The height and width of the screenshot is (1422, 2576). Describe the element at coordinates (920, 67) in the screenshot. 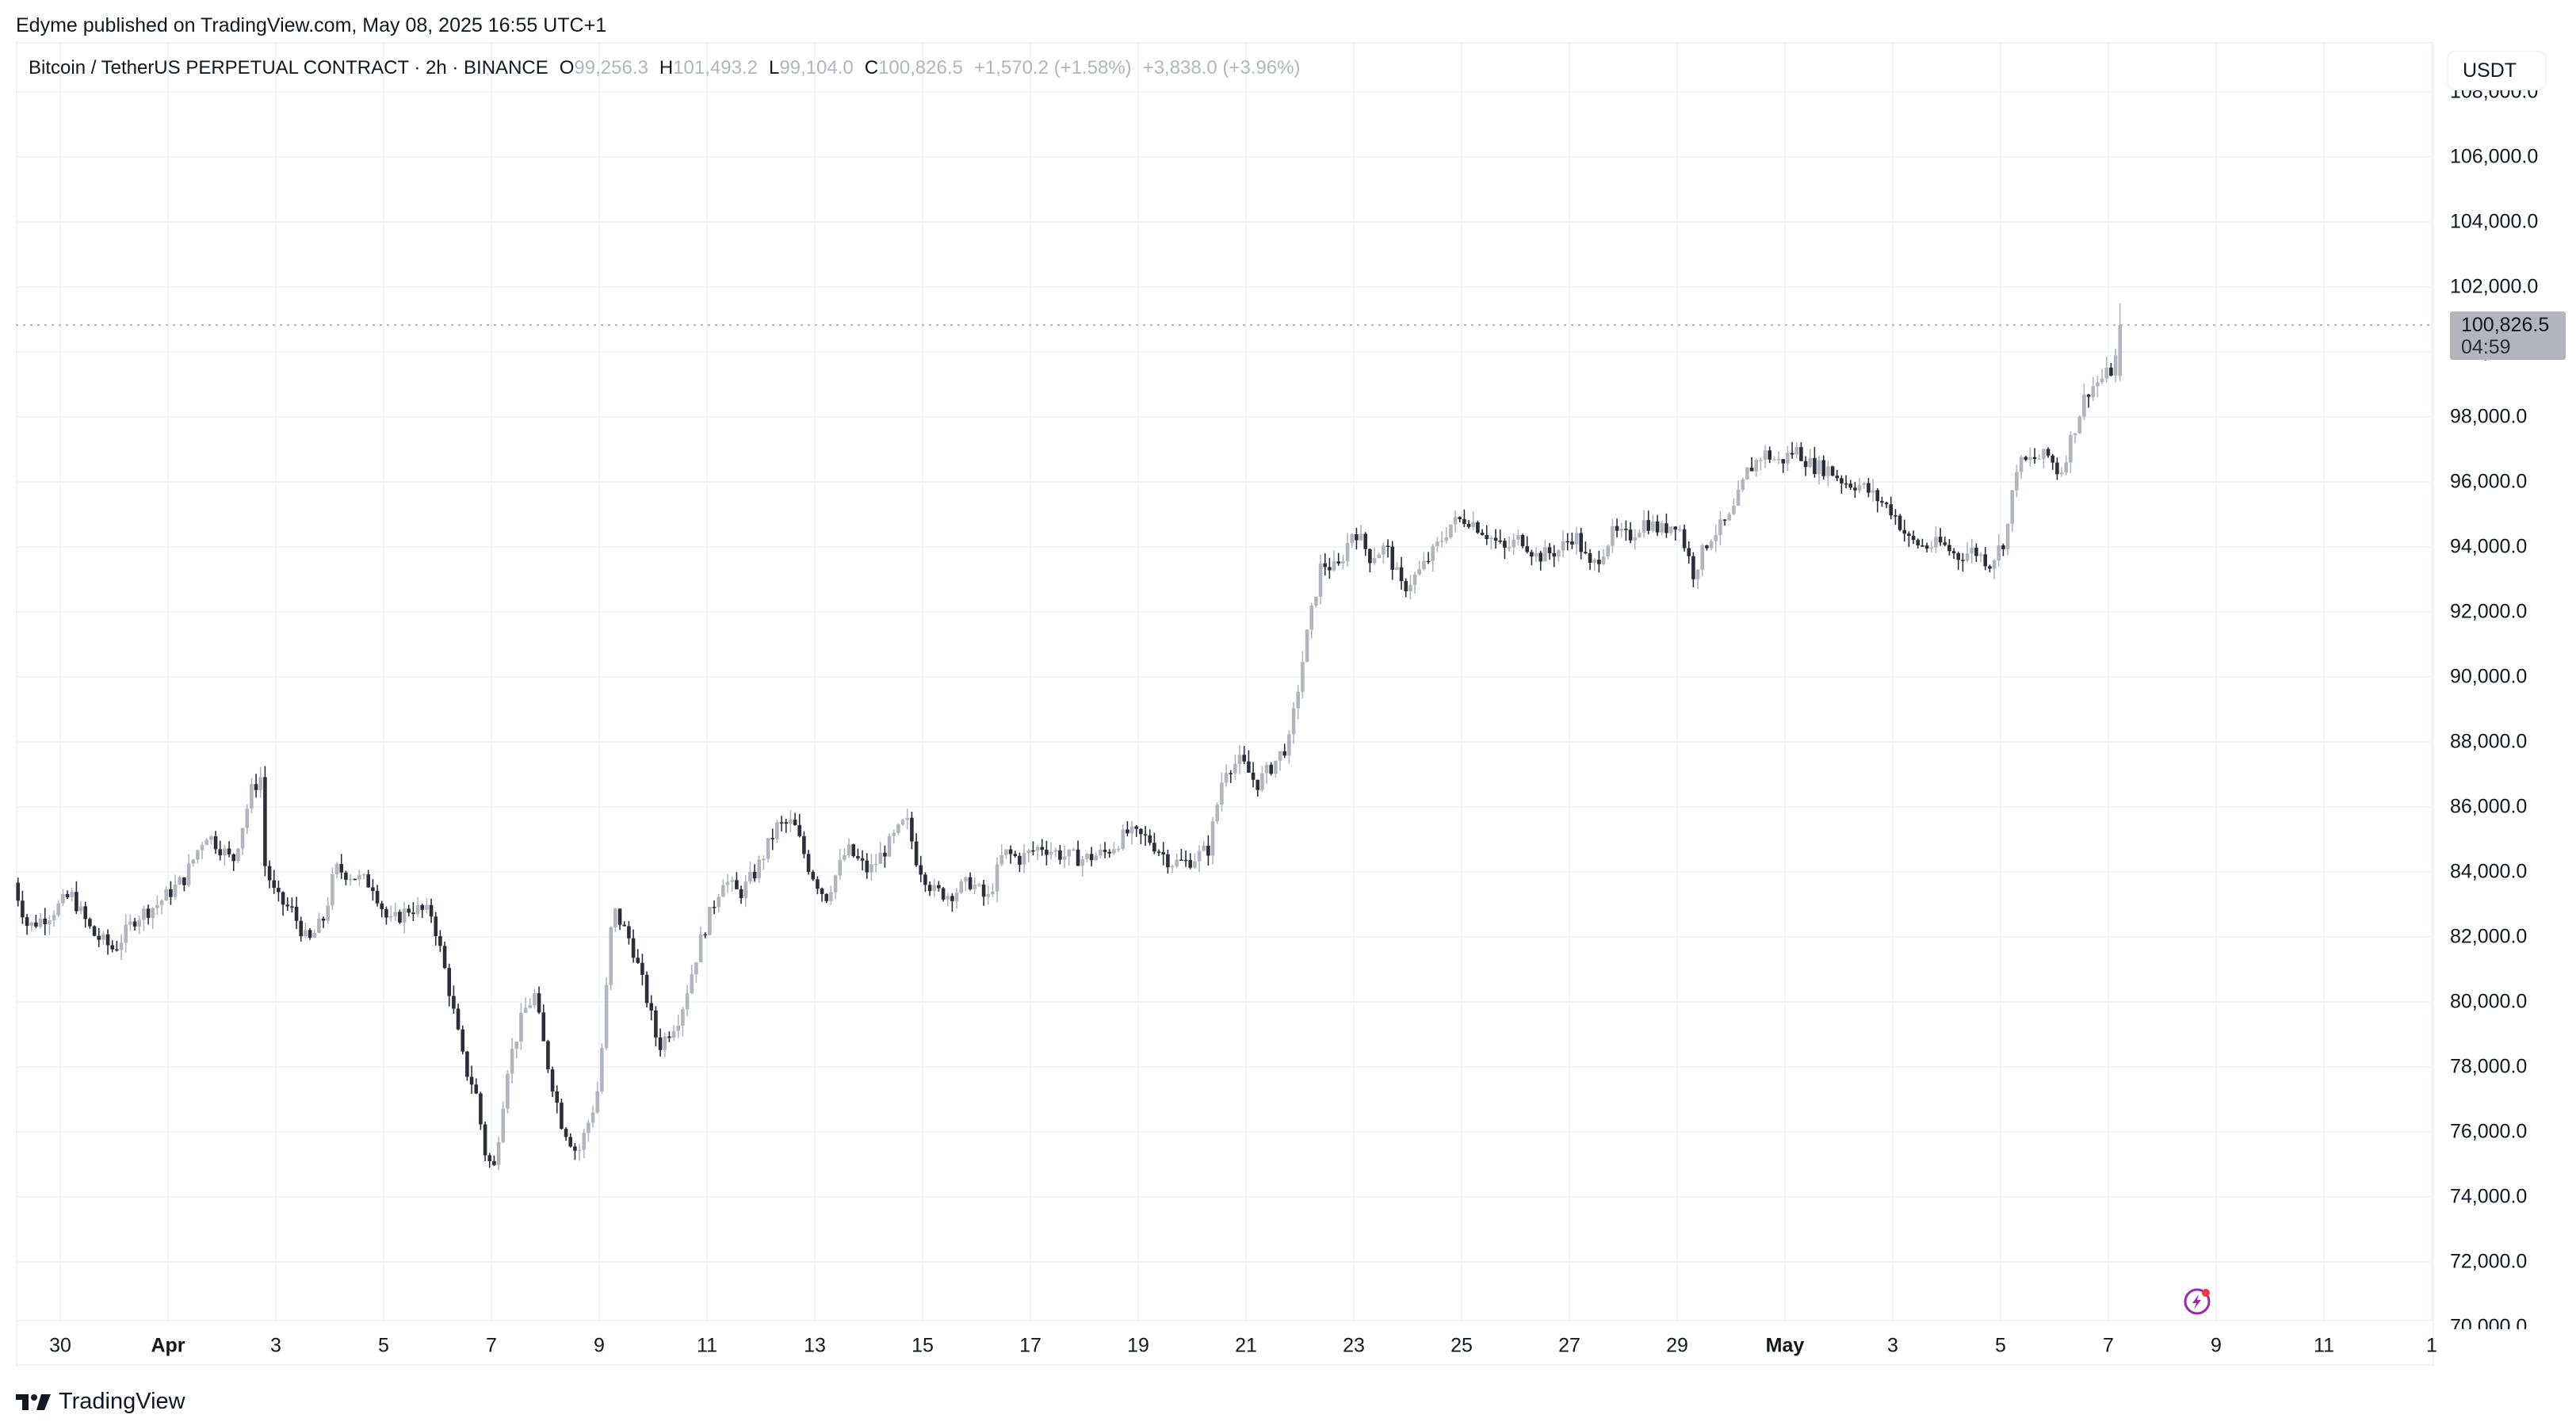

I see `close-value: 100,826.5` at that location.